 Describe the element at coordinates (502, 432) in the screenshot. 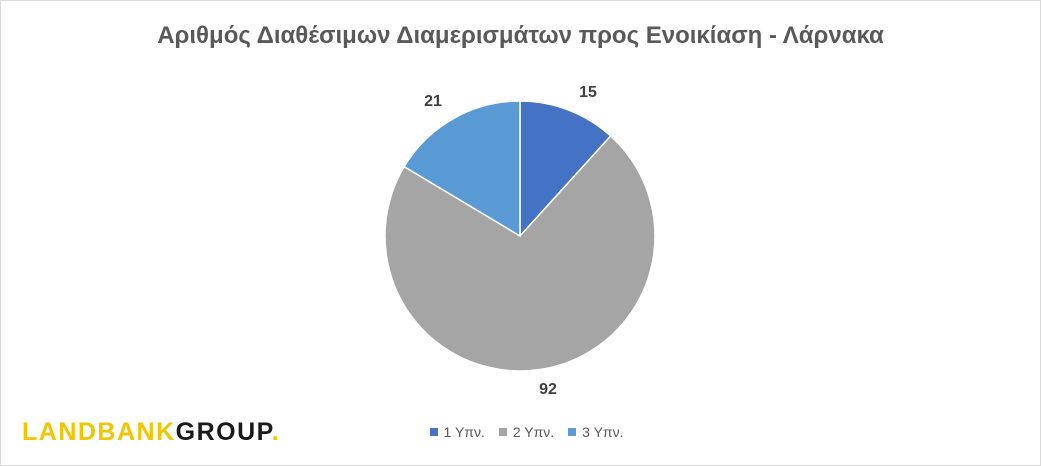

I see `legend-swatch-2-bed` at that location.